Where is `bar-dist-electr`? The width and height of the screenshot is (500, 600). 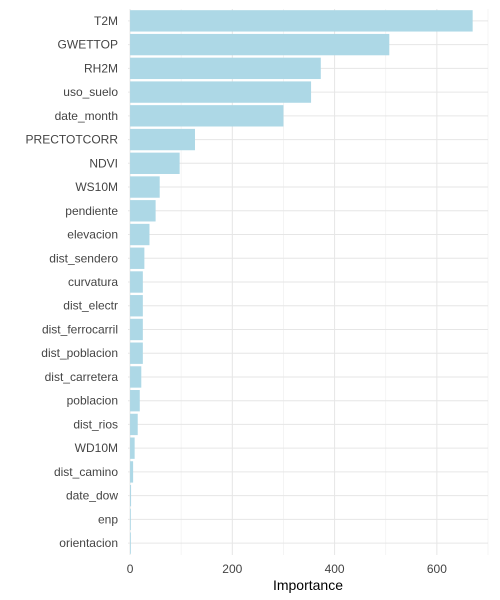 bar-dist-electr is located at coordinates (136, 306).